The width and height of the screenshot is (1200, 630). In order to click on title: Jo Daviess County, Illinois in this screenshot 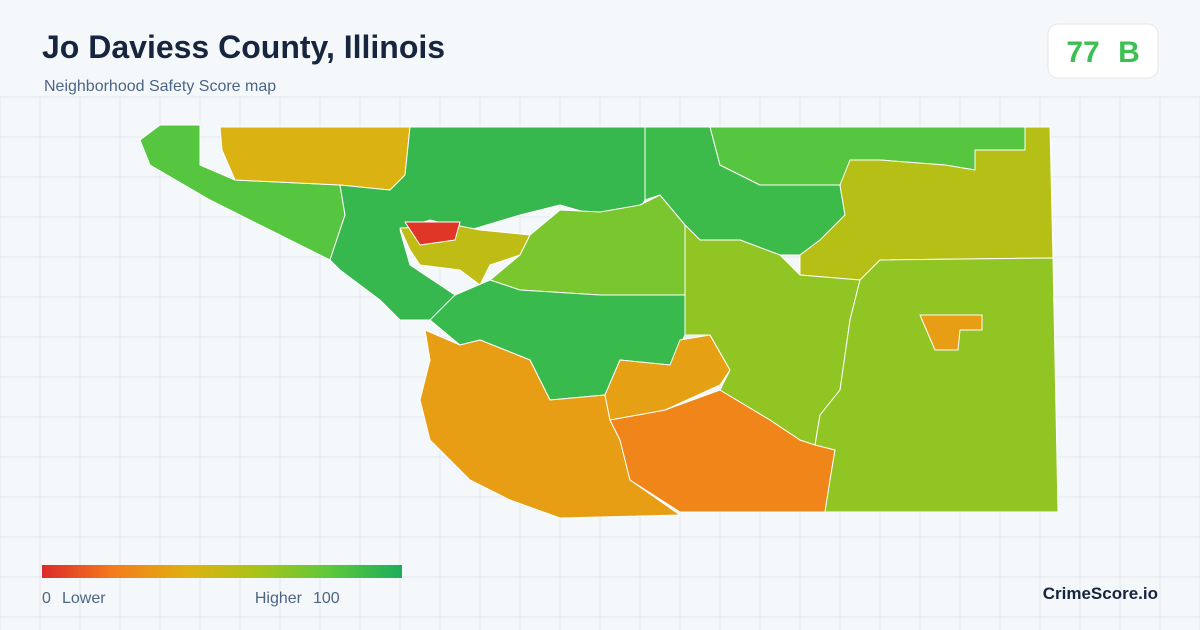, I will do `click(243, 47)`.